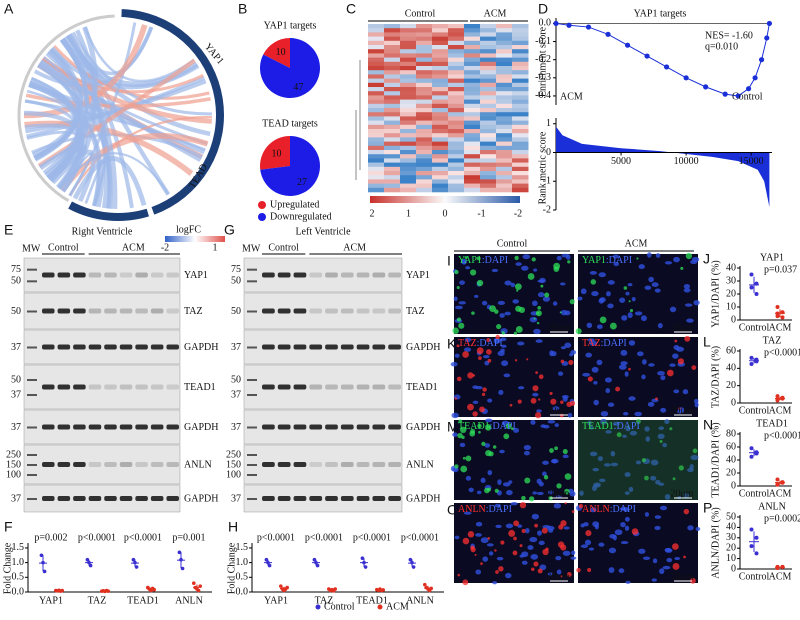 This screenshot has height=620, width=800. I want to click on p-value: p<0.0001, so click(324, 537).